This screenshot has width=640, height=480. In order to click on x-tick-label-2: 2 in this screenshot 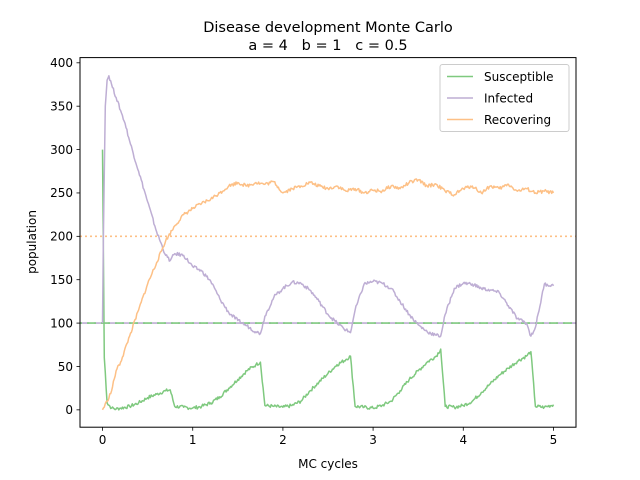, I will do `click(283, 440)`.